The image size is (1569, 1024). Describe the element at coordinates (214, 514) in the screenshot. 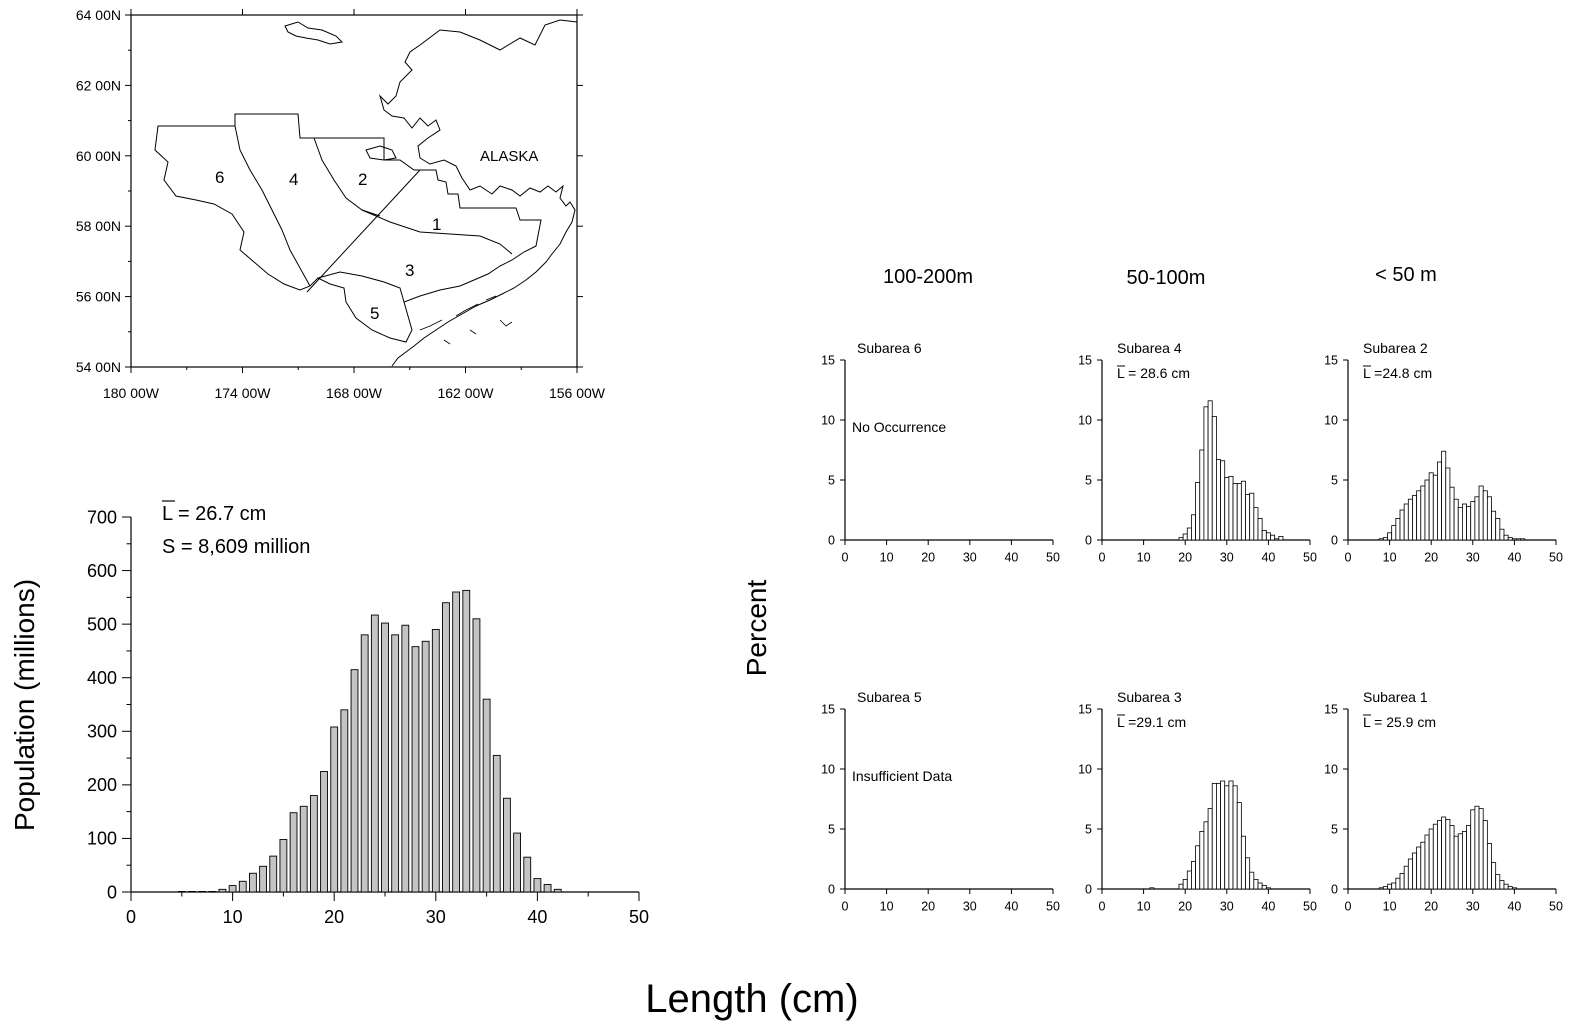

I see `main-mean-length-label: L = 26.7 cm` at that location.